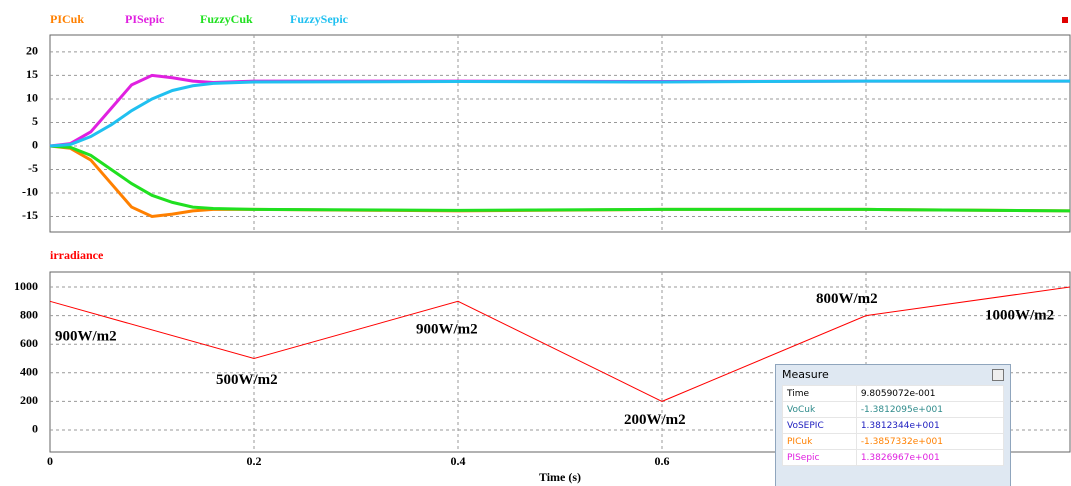  What do you see at coordinates (930, 457) in the screenshot?
I see `measure-value: 1.3826967e+001` at bounding box center [930, 457].